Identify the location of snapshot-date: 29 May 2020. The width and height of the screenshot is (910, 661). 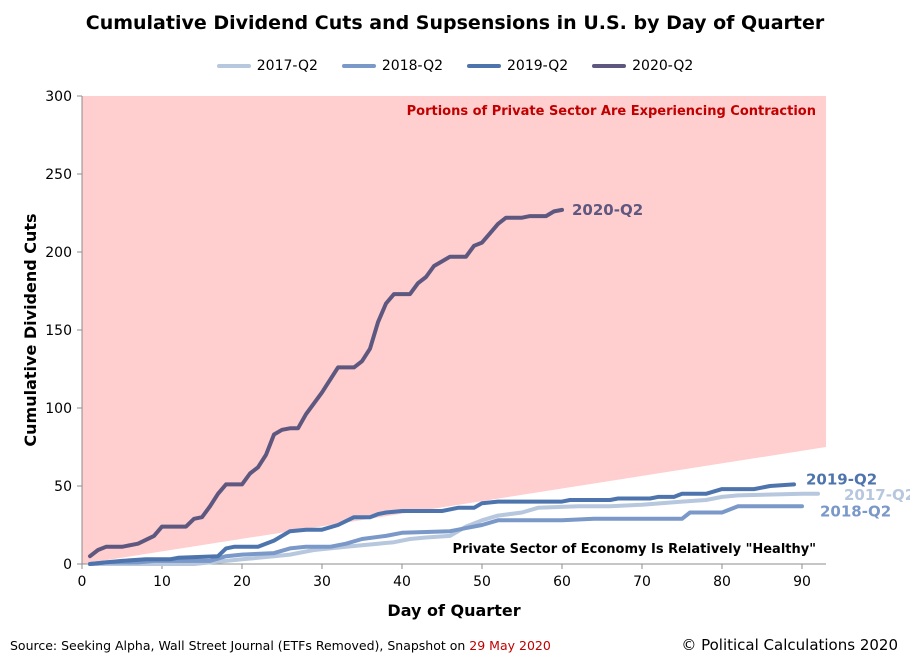
(510, 645).